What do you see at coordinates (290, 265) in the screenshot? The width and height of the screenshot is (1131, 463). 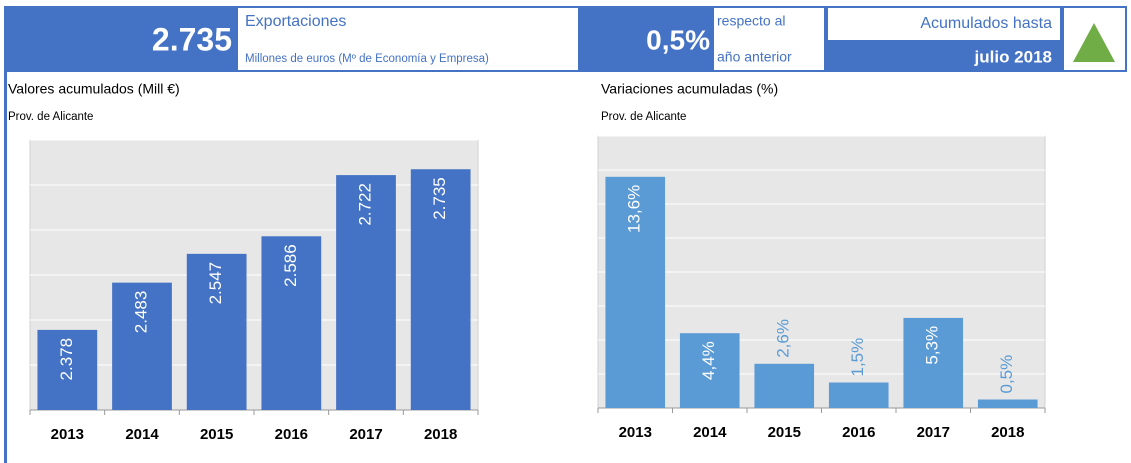 I see `data-label: 2.586` at bounding box center [290, 265].